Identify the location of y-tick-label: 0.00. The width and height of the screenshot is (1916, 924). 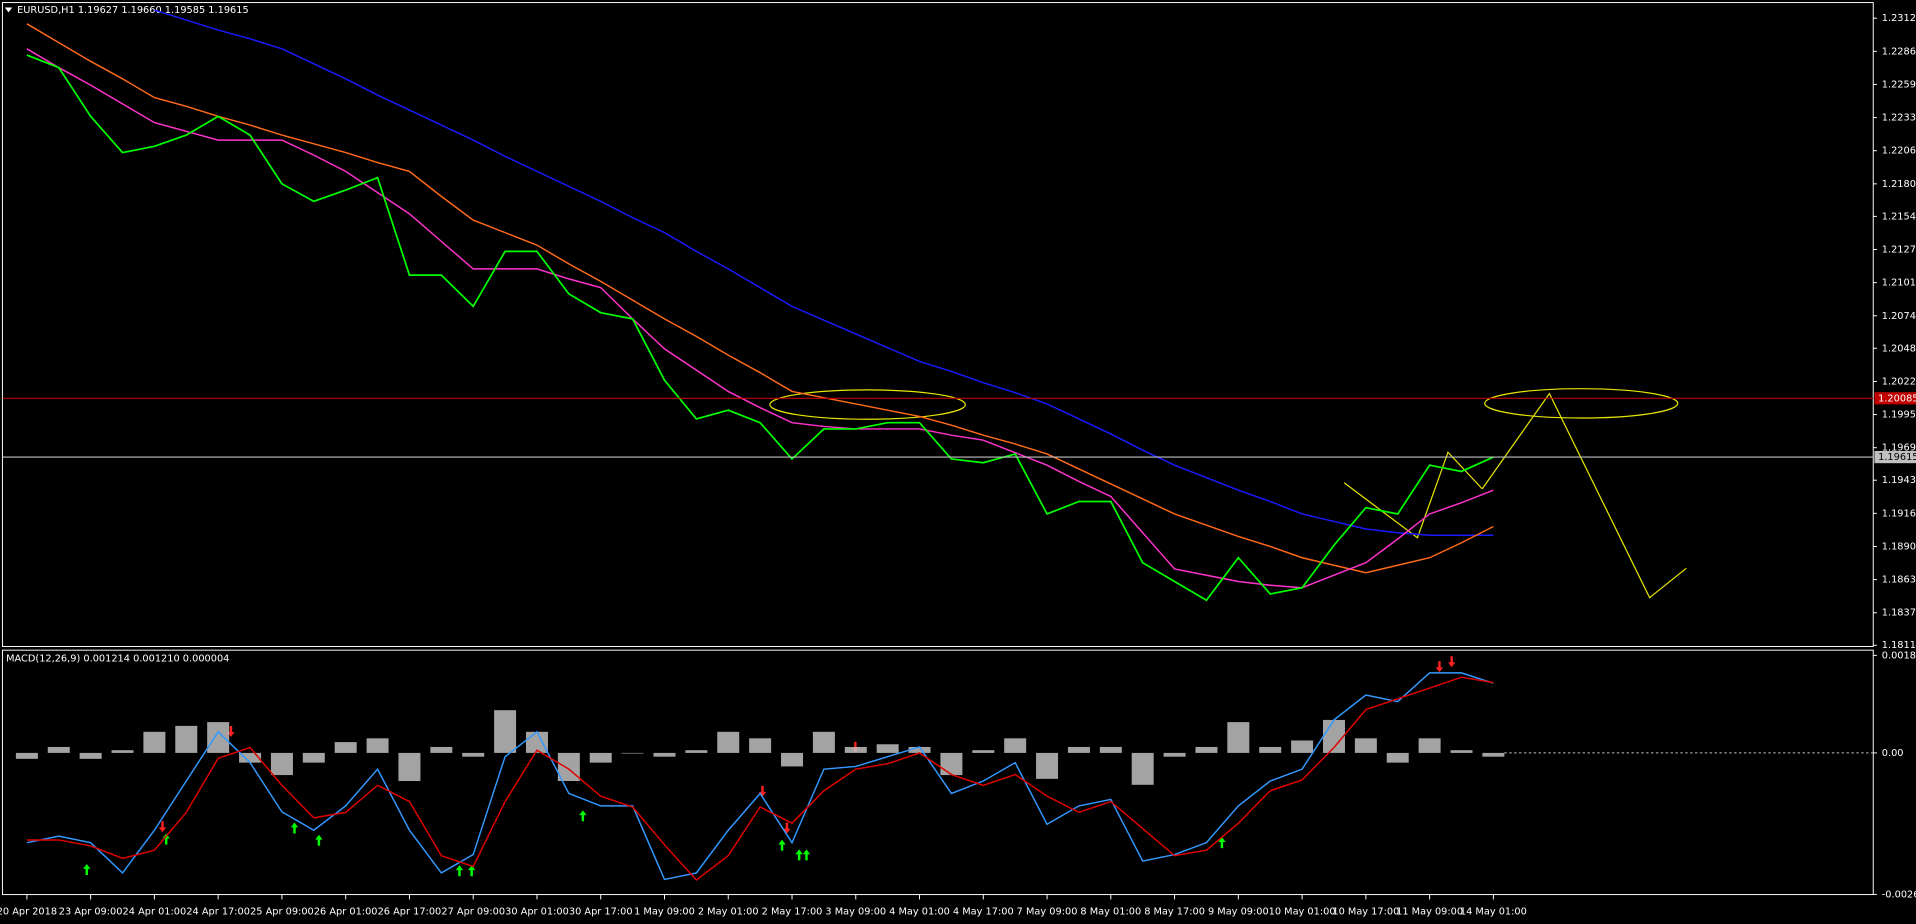
(1893, 753).